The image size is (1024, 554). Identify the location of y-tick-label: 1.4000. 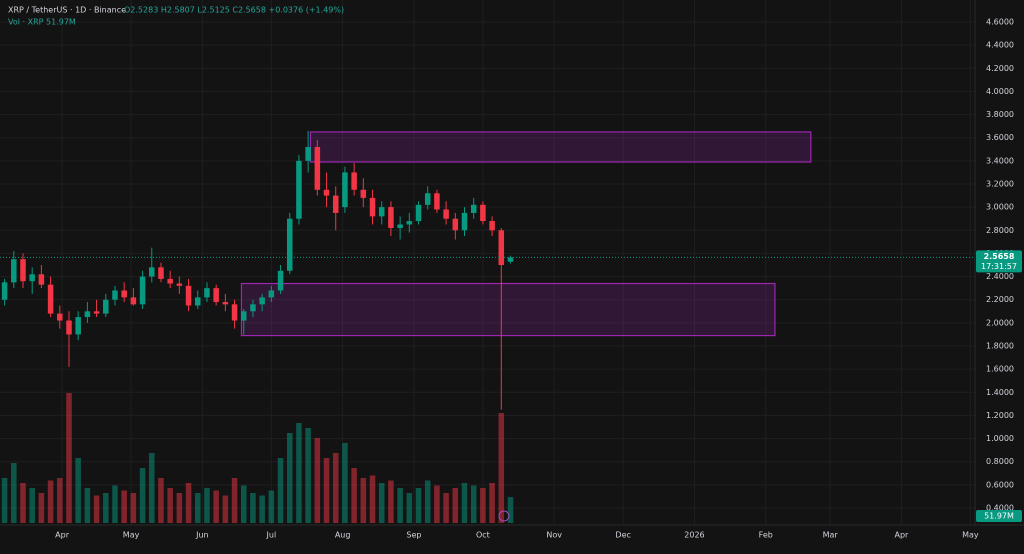
(1000, 392).